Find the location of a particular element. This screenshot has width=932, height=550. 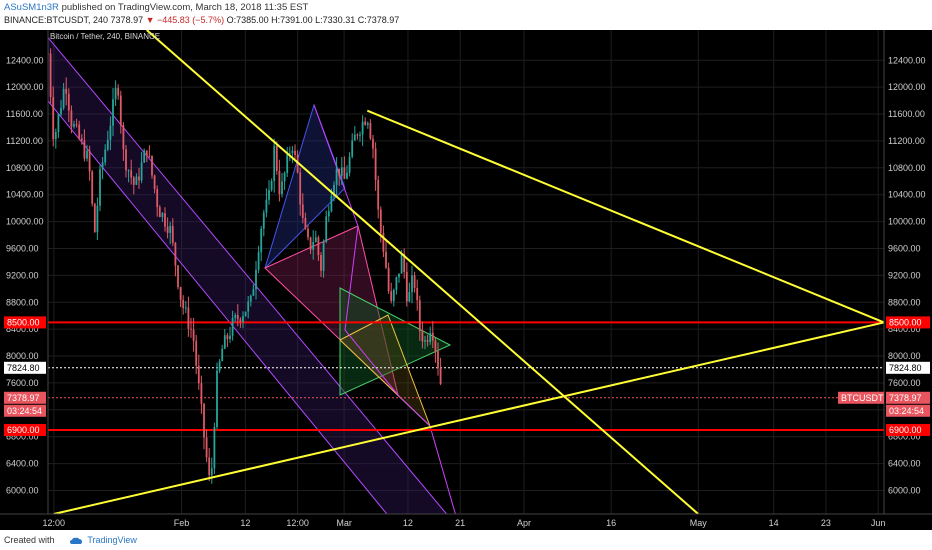

x-tick-label: 16 is located at coordinates (611, 523).